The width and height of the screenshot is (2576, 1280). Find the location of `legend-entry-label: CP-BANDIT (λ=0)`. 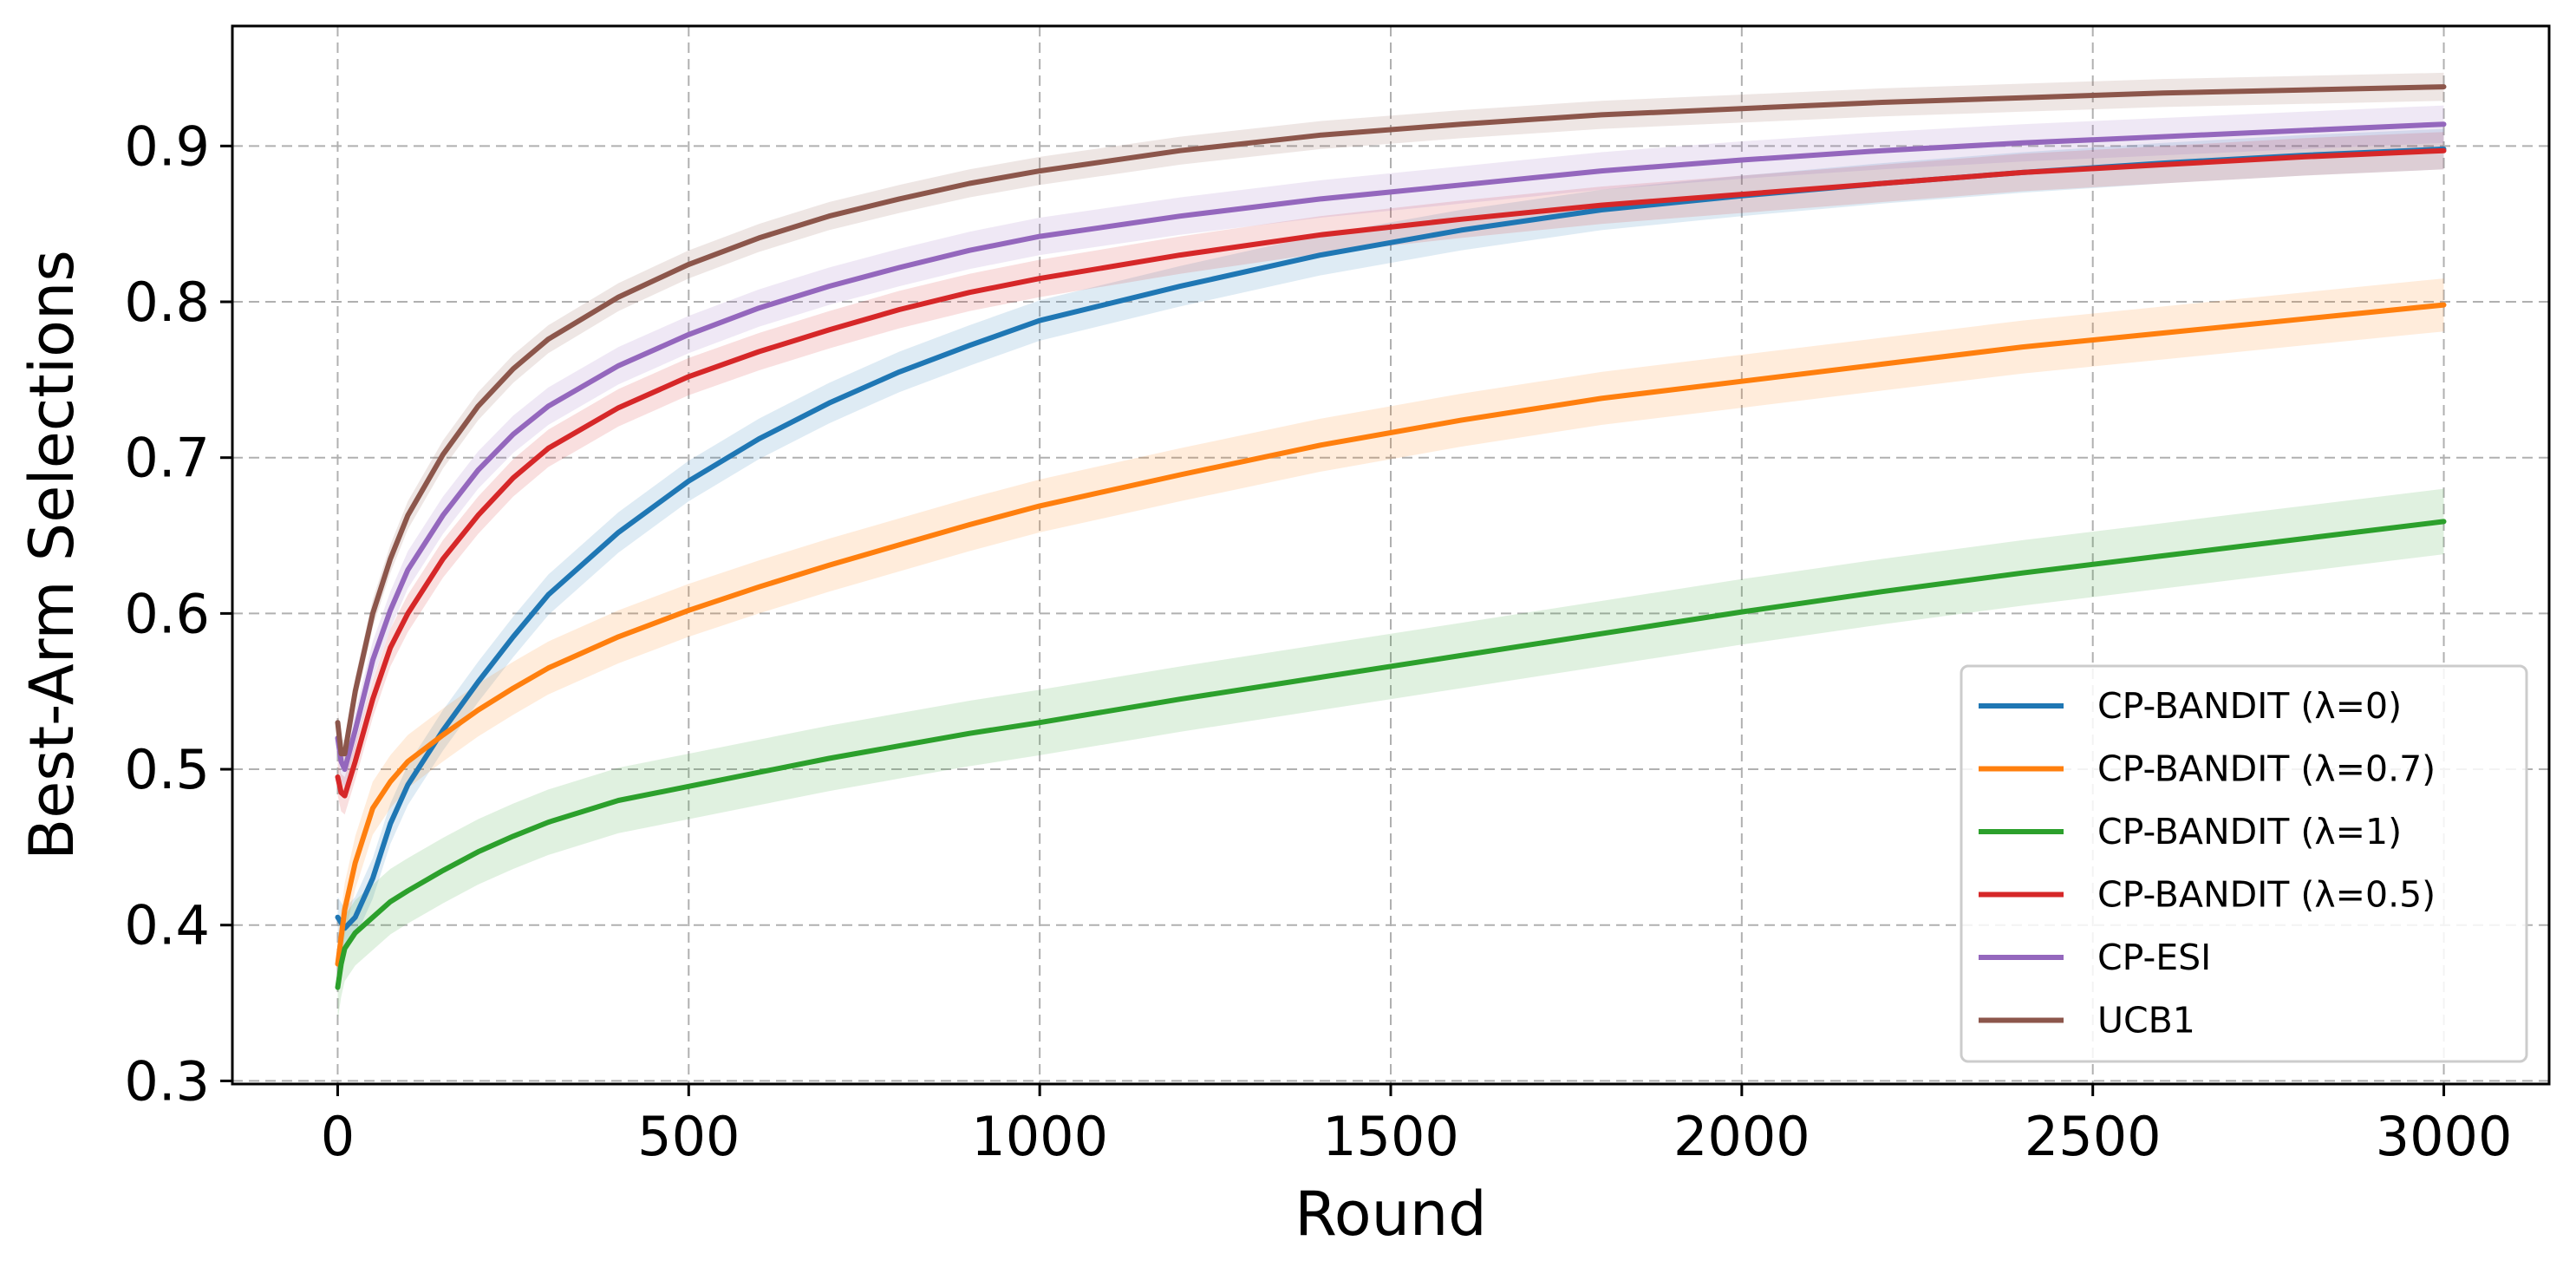

legend-entry-label: CP-BANDIT (λ=0) is located at coordinates (2250, 706).